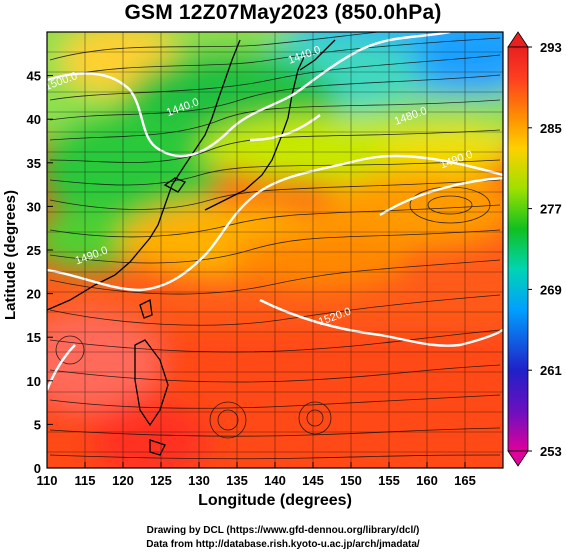 The height and width of the screenshot is (554, 566). Describe the element at coordinates (47, 480) in the screenshot. I see `x-tick-label: 110` at that location.